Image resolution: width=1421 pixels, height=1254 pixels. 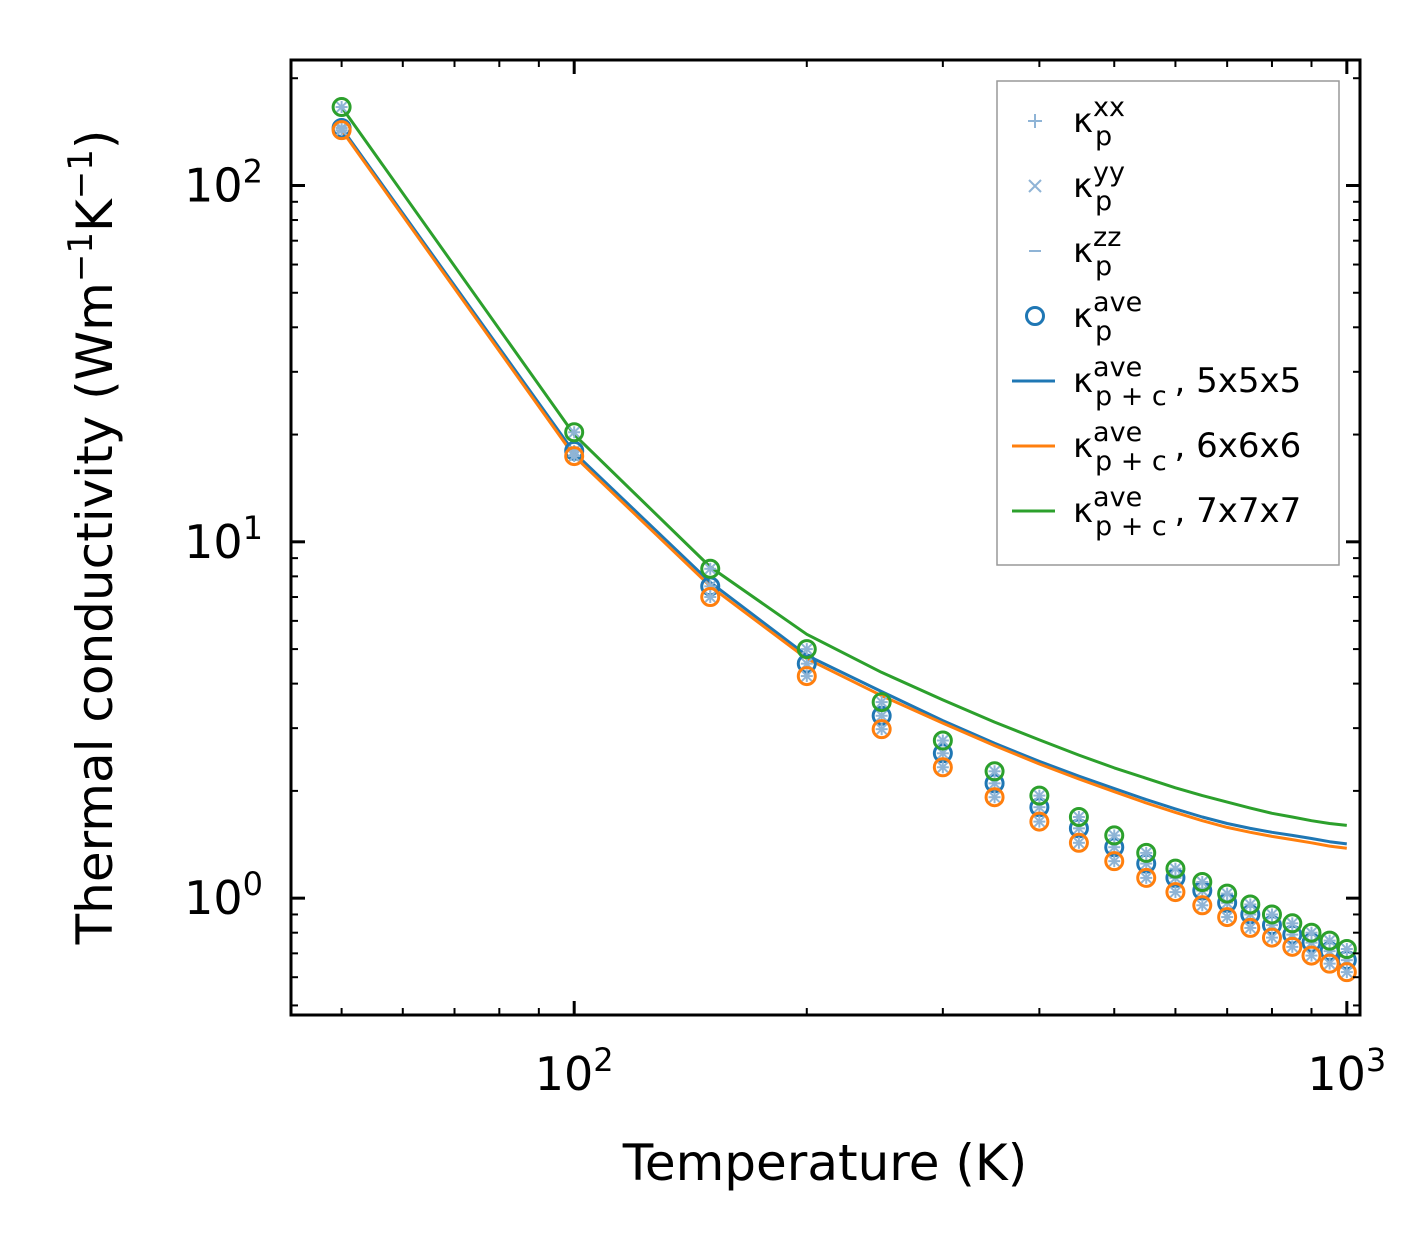 I want to click on legend-label-sub: p + c, so click(x=1131, y=526).